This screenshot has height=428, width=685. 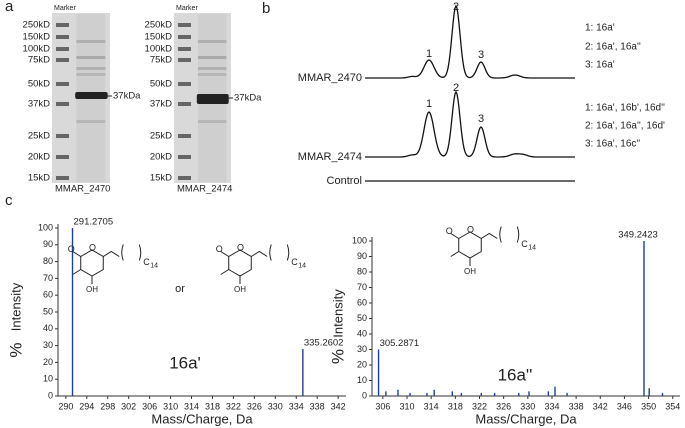 What do you see at coordinates (159, 25) in the screenshot?
I see `marker-label: 250kD` at bounding box center [159, 25].